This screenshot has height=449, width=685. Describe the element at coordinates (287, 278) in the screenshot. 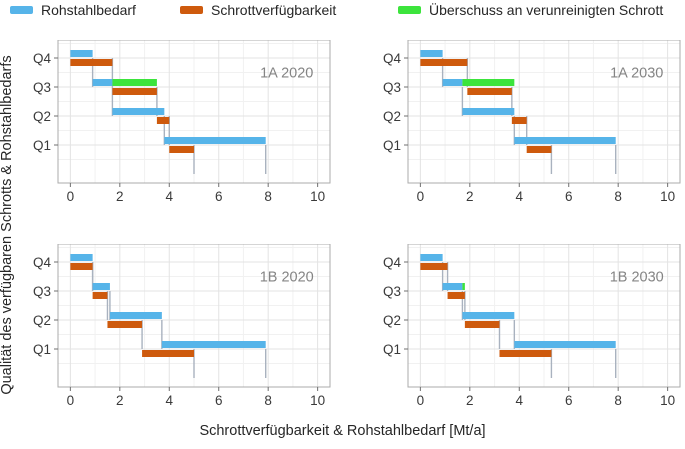

I see `svg-text: 1B 2020` at that location.